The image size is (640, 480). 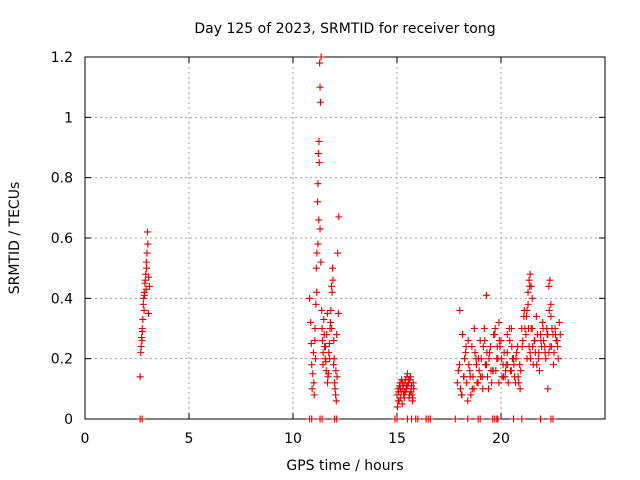 What do you see at coordinates (62, 299) in the screenshot?
I see `y-tick-label: 0.4` at bounding box center [62, 299].